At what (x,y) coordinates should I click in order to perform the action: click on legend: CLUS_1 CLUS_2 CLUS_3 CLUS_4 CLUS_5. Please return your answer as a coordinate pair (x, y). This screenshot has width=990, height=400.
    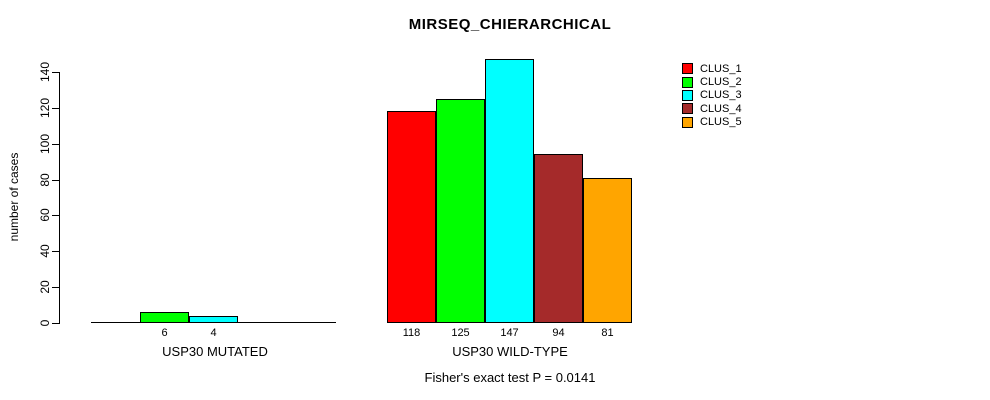
    Looking at the image, I should click on (712, 95).